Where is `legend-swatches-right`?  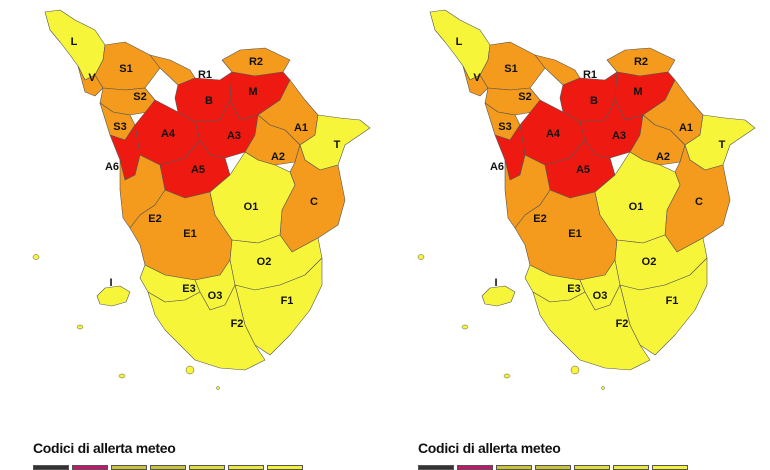 legend-swatches-right is located at coordinates (553, 467).